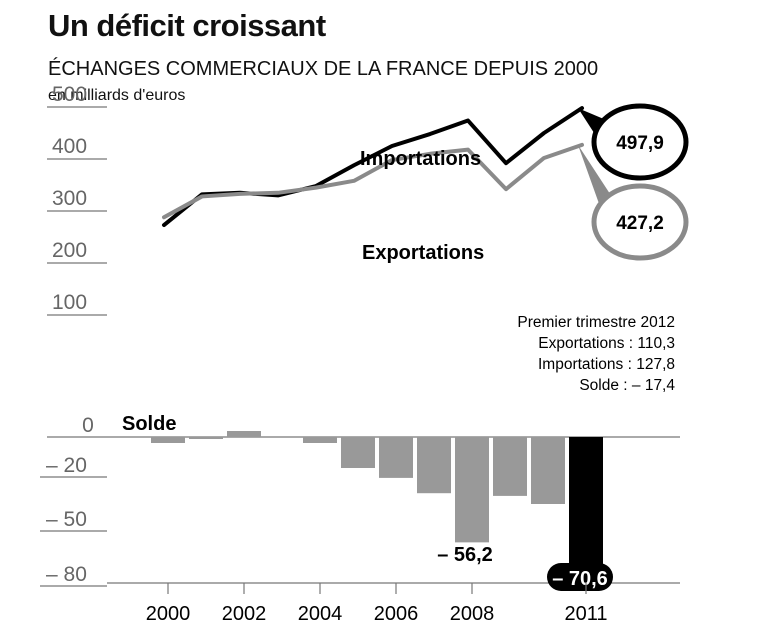 The image size is (779, 638). What do you see at coordinates (187, 25) in the screenshot?
I see `chart-title: Un déficit croissant` at bounding box center [187, 25].